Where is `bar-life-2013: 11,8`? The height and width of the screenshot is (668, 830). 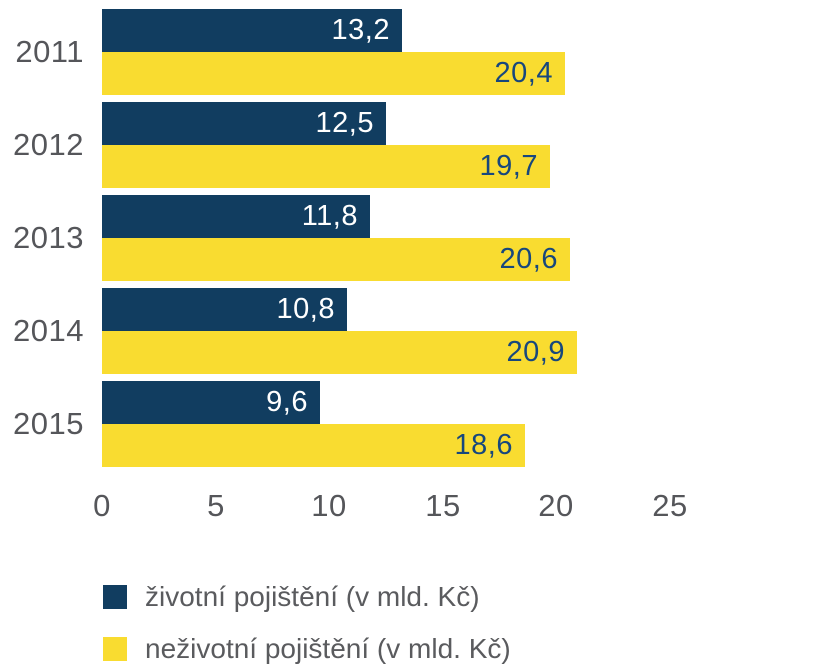
bar-life-2013: 11,8 is located at coordinates (236, 216).